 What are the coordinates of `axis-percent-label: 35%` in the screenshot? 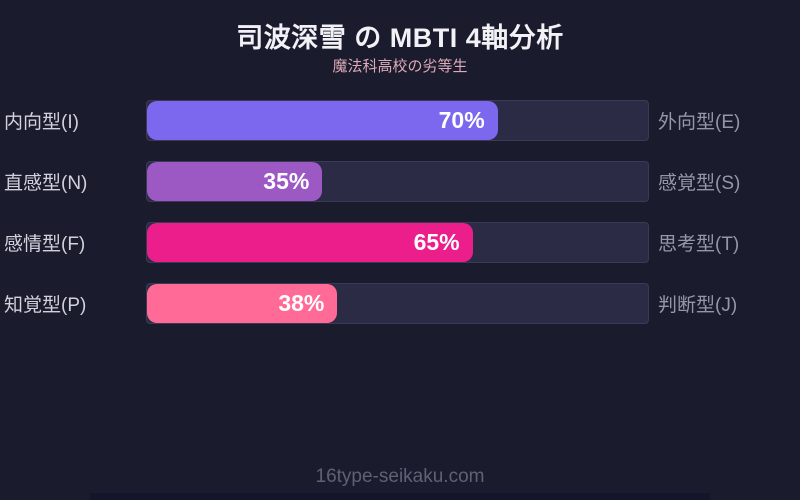 It's located at (286, 181).